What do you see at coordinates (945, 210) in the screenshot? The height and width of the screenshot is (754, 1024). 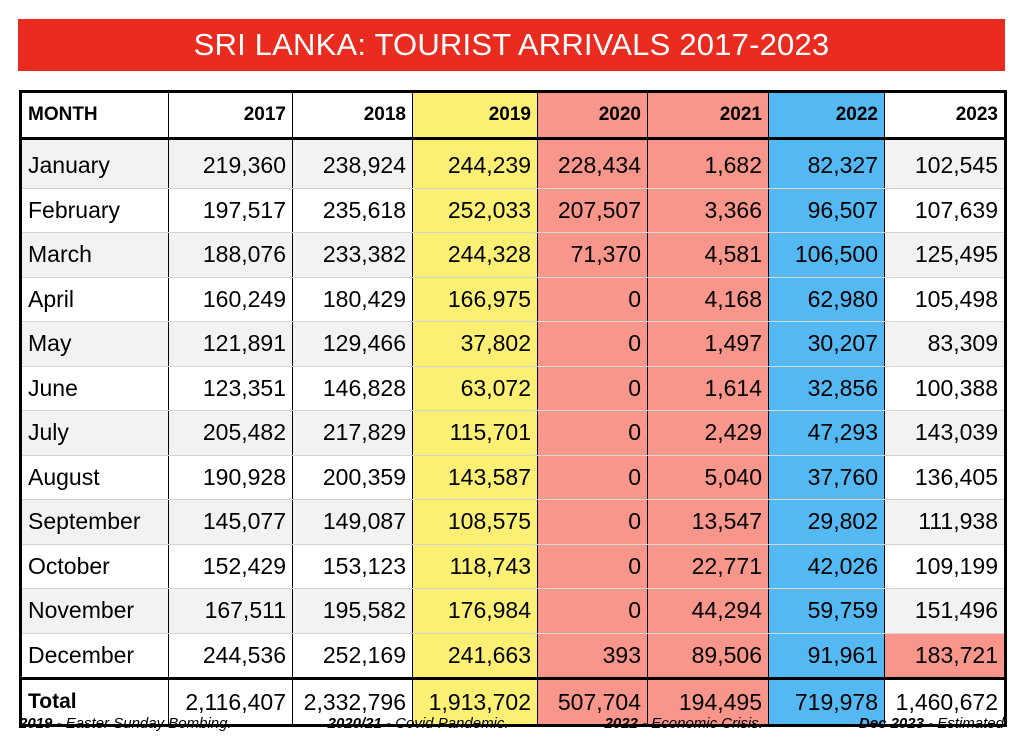 I see `cell-2023: 107,639` at bounding box center [945, 210].